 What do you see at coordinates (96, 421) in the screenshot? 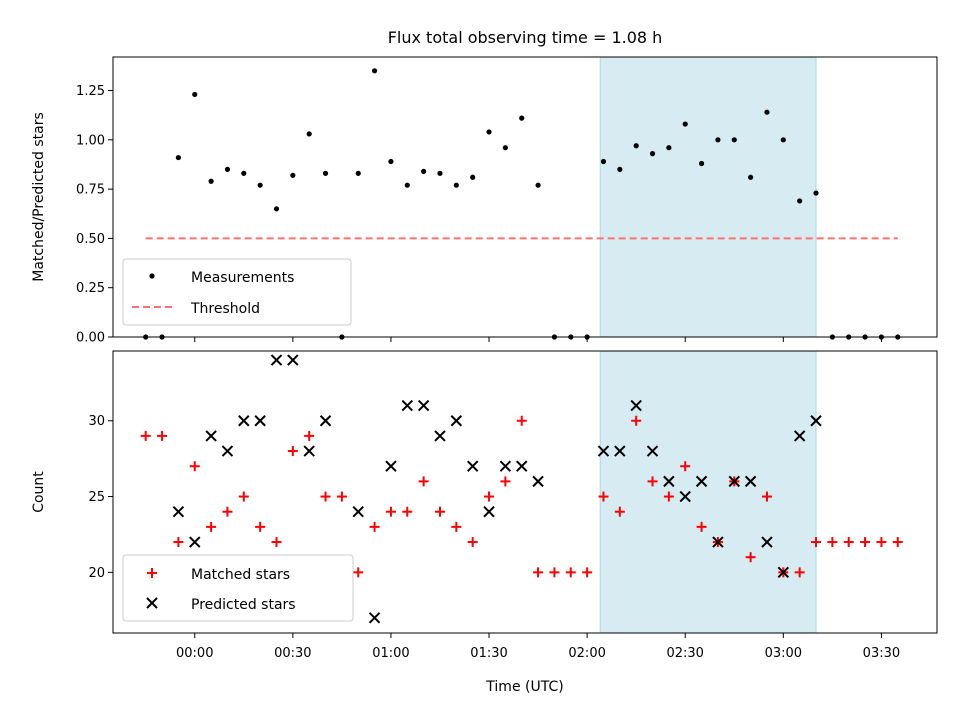
I see `y-tick-label: 30` at bounding box center [96, 421].